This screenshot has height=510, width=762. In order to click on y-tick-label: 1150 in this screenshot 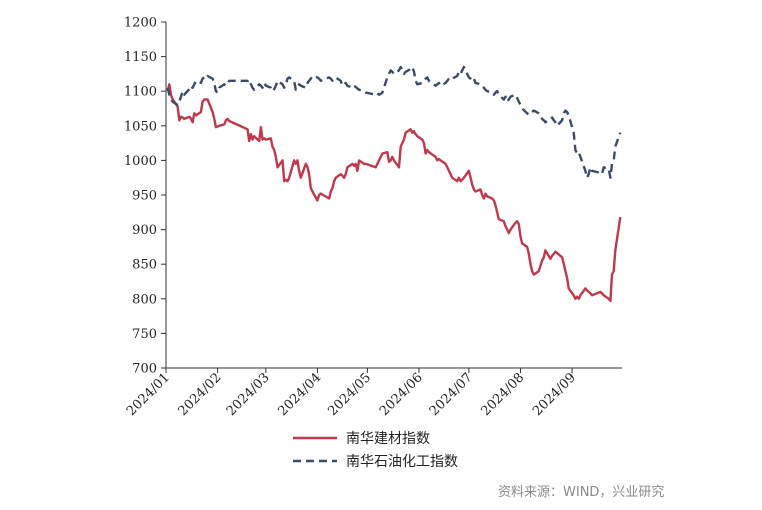, I will do `click(140, 57)`.